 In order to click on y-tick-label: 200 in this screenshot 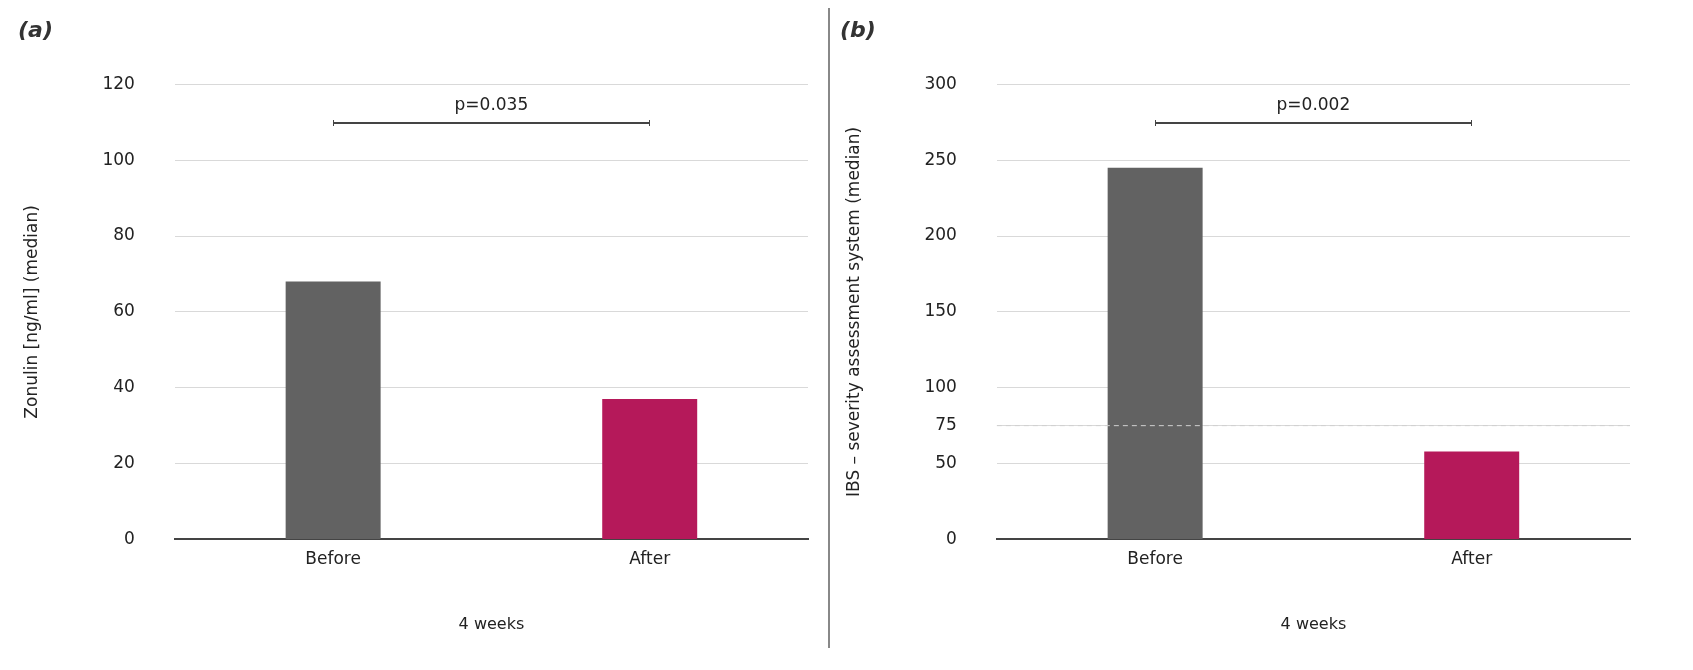, I will do `click(940, 234)`.